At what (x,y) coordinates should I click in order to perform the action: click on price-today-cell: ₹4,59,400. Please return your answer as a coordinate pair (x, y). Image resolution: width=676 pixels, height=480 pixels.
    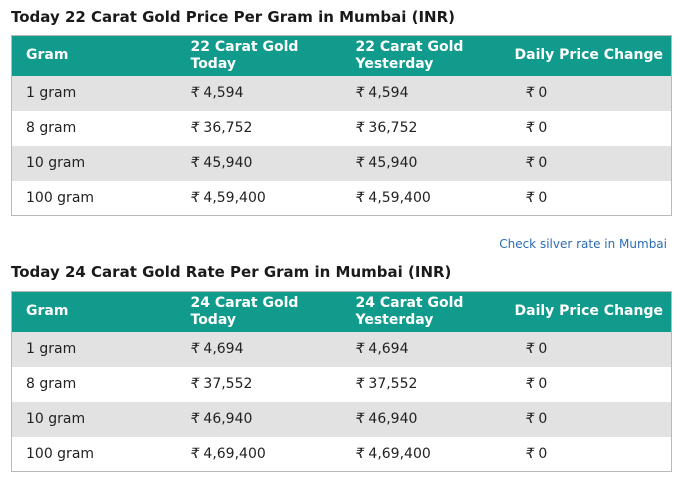
    Looking at the image, I should click on (259, 198).